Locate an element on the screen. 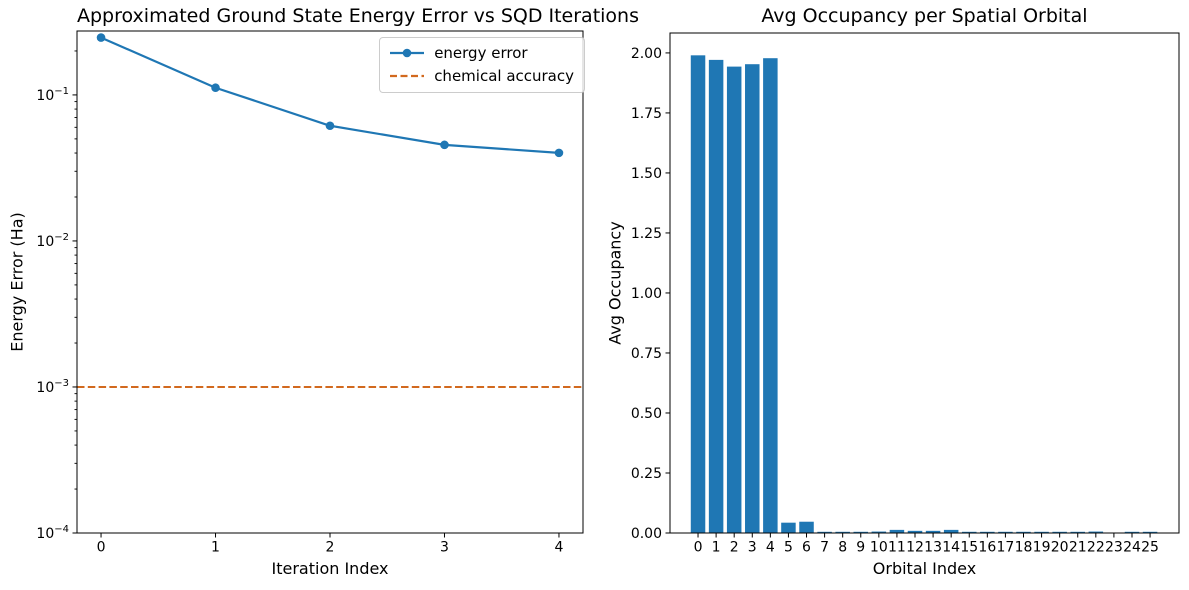 This screenshot has width=1189, height=590. left-chart-x-axis-label: Iteration Index is located at coordinates (330, 568).